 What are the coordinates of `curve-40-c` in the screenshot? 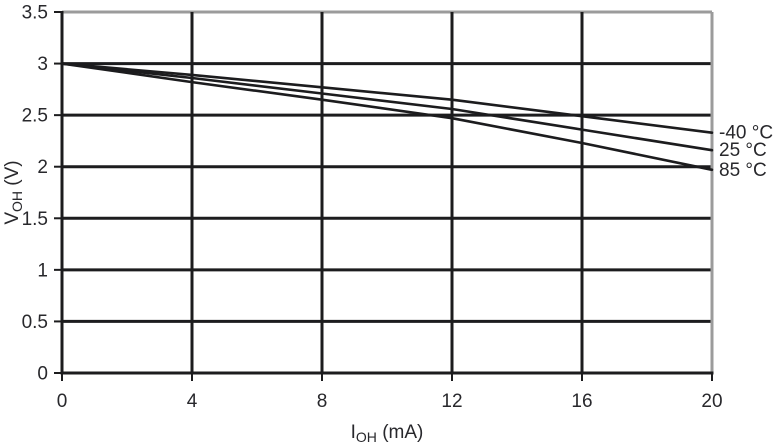 It's located at (387, 98).